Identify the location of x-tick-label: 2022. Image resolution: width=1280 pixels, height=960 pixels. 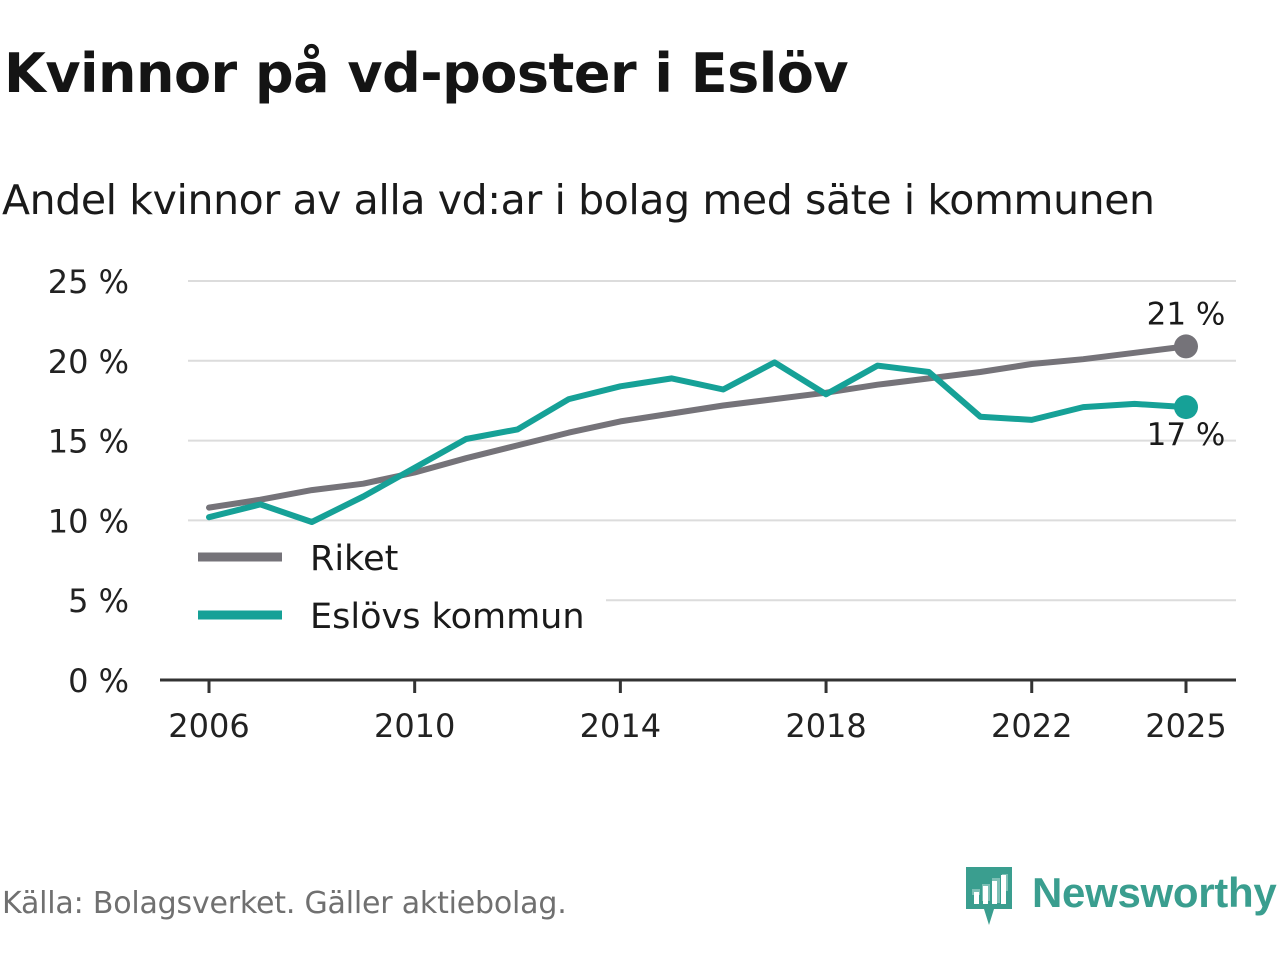
(1031, 726).